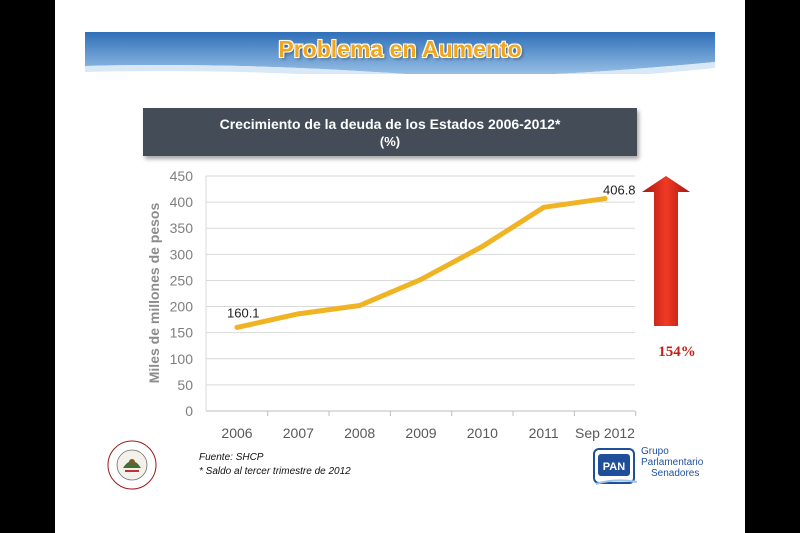  What do you see at coordinates (185, 385) in the screenshot?
I see `y-tick-label: 50` at bounding box center [185, 385].